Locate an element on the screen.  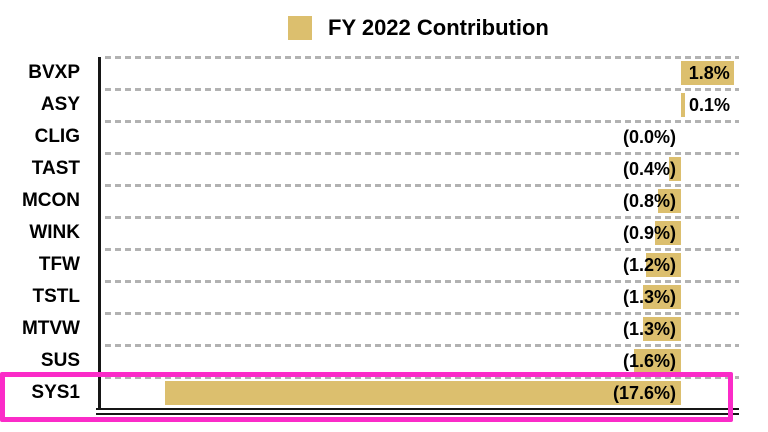
value-label-mcon: (0.8%) is located at coordinates (649, 201).